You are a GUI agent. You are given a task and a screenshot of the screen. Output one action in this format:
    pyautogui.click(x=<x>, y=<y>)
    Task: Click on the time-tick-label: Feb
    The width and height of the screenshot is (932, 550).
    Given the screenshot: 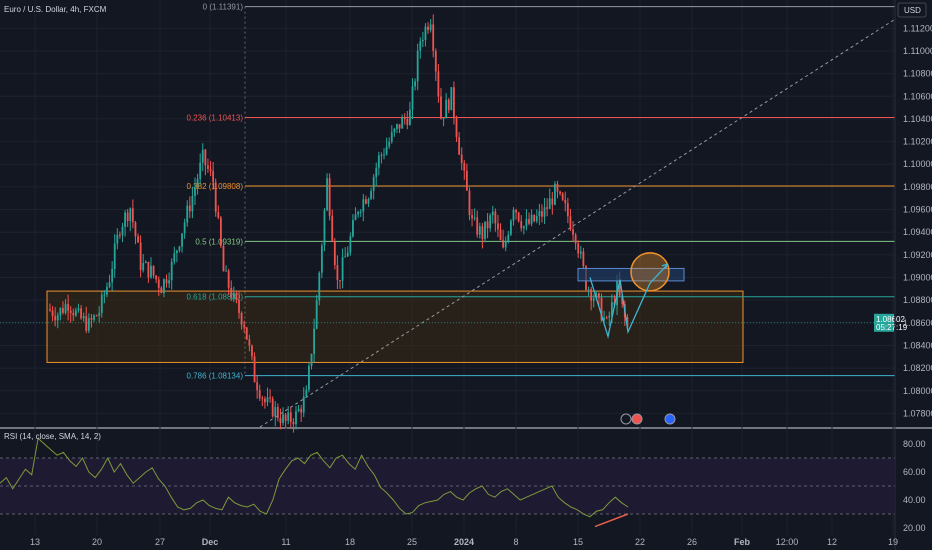 What is the action you would take?
    pyautogui.click(x=742, y=542)
    